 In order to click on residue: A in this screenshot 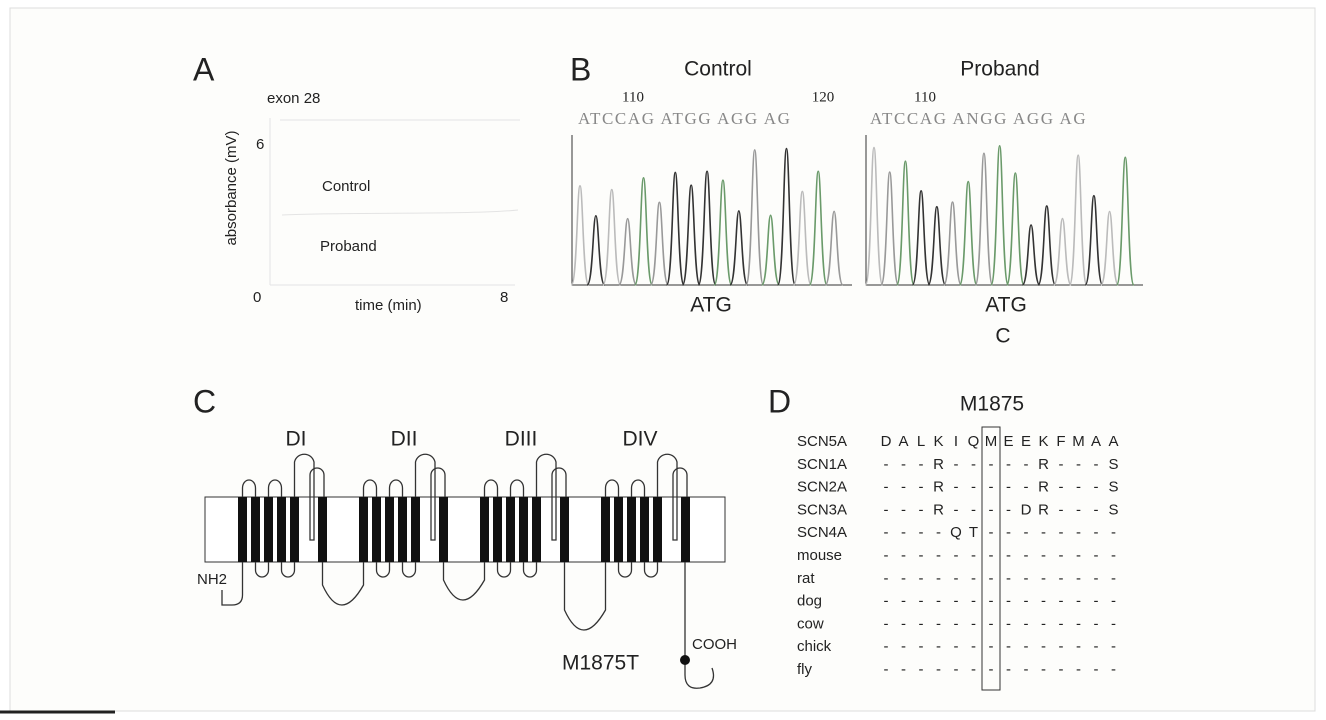, I will do `click(1113, 441)`.